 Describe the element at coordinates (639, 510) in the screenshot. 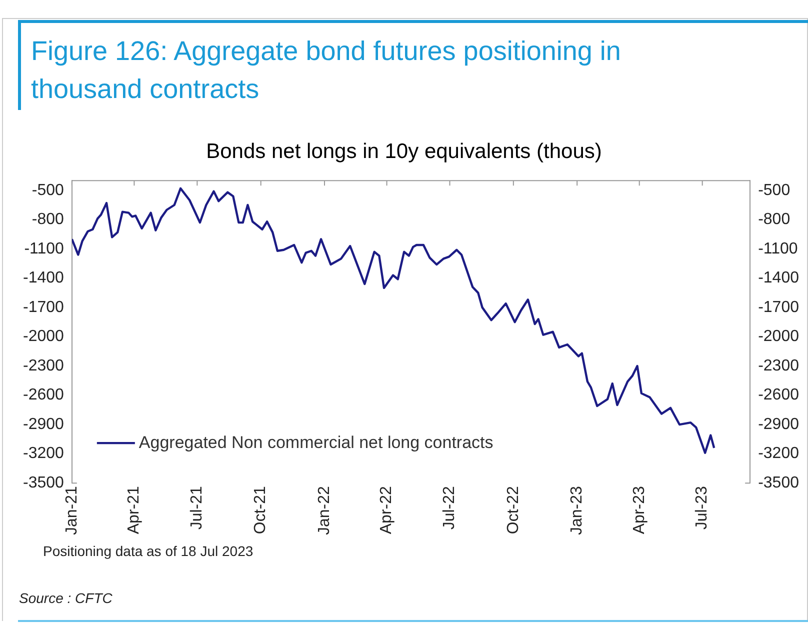

I see `x-tick-label: Apr-23` at that location.